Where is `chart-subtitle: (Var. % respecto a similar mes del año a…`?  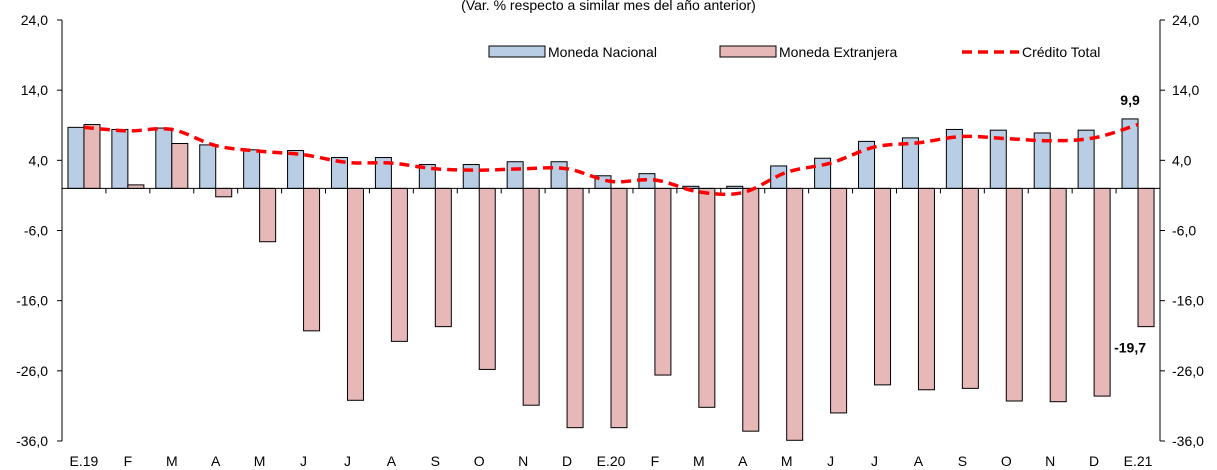 chart-subtitle: (Var. % respecto a similar mes del año a… is located at coordinates (608, 6).